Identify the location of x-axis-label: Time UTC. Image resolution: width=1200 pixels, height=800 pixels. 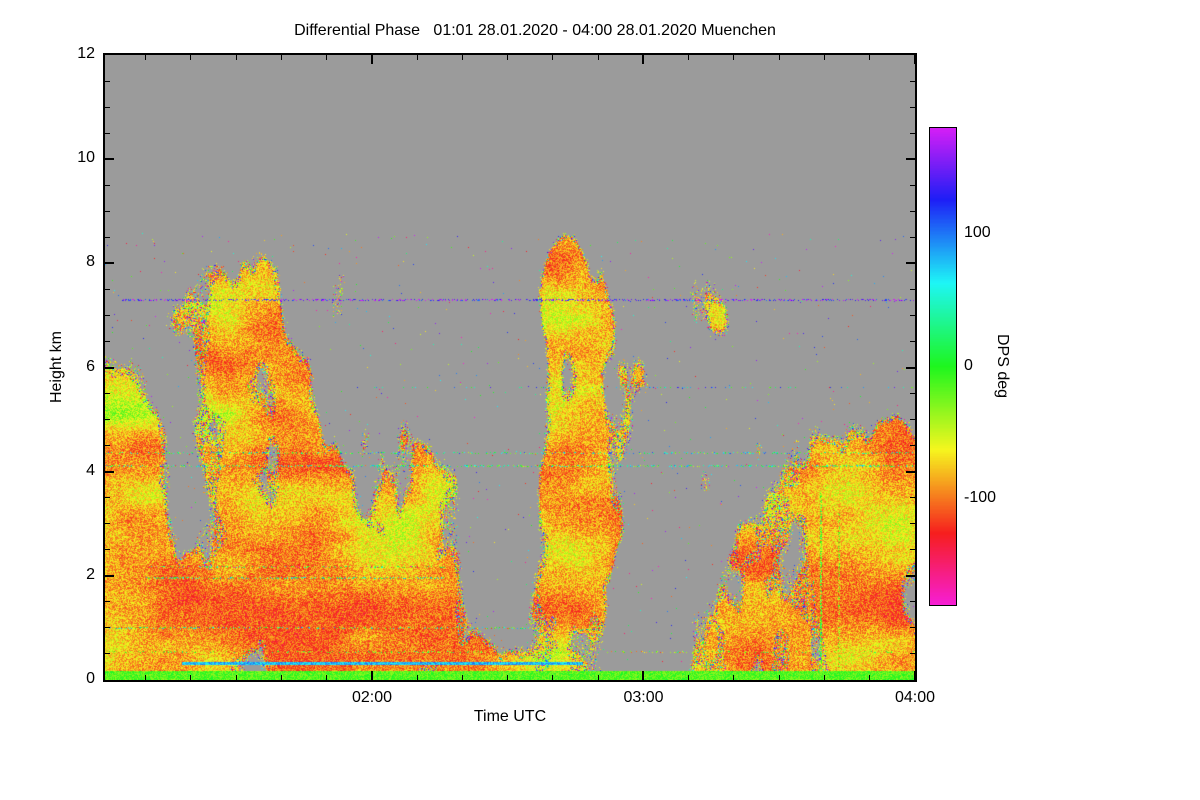
(510, 716).